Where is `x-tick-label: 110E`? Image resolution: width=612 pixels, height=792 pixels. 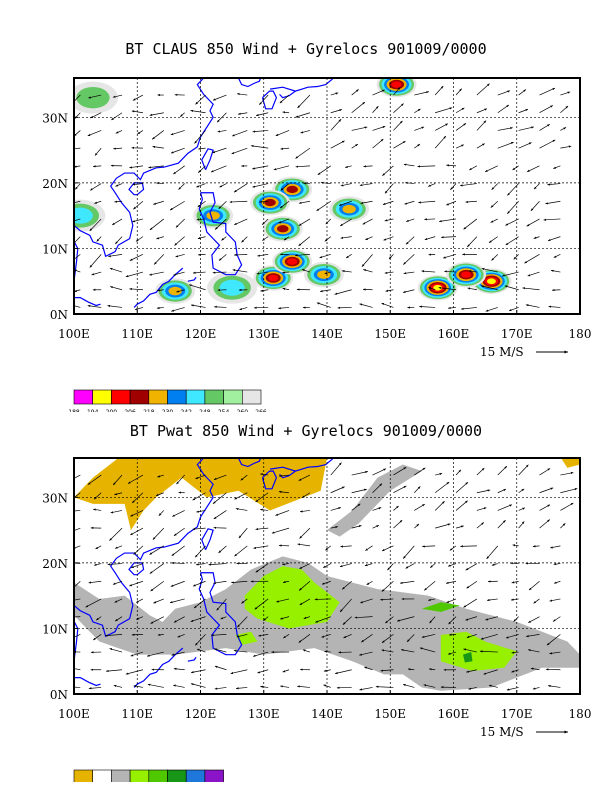 x-tick-label: 110E is located at coordinates (137, 714).